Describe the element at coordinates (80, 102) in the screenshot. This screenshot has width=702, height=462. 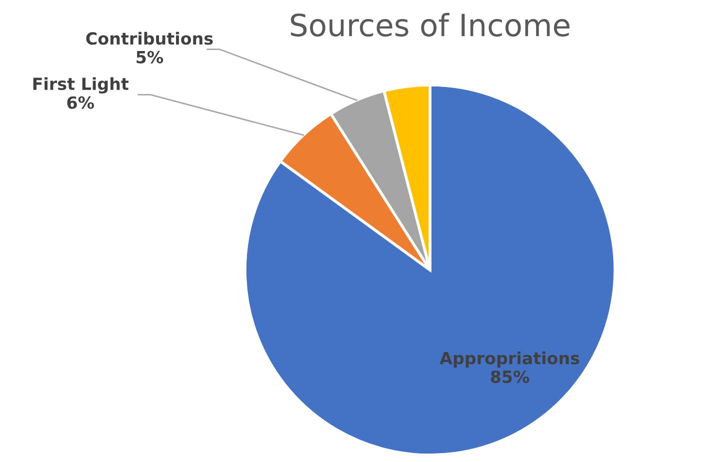
I see `data-label: 6%` at that location.